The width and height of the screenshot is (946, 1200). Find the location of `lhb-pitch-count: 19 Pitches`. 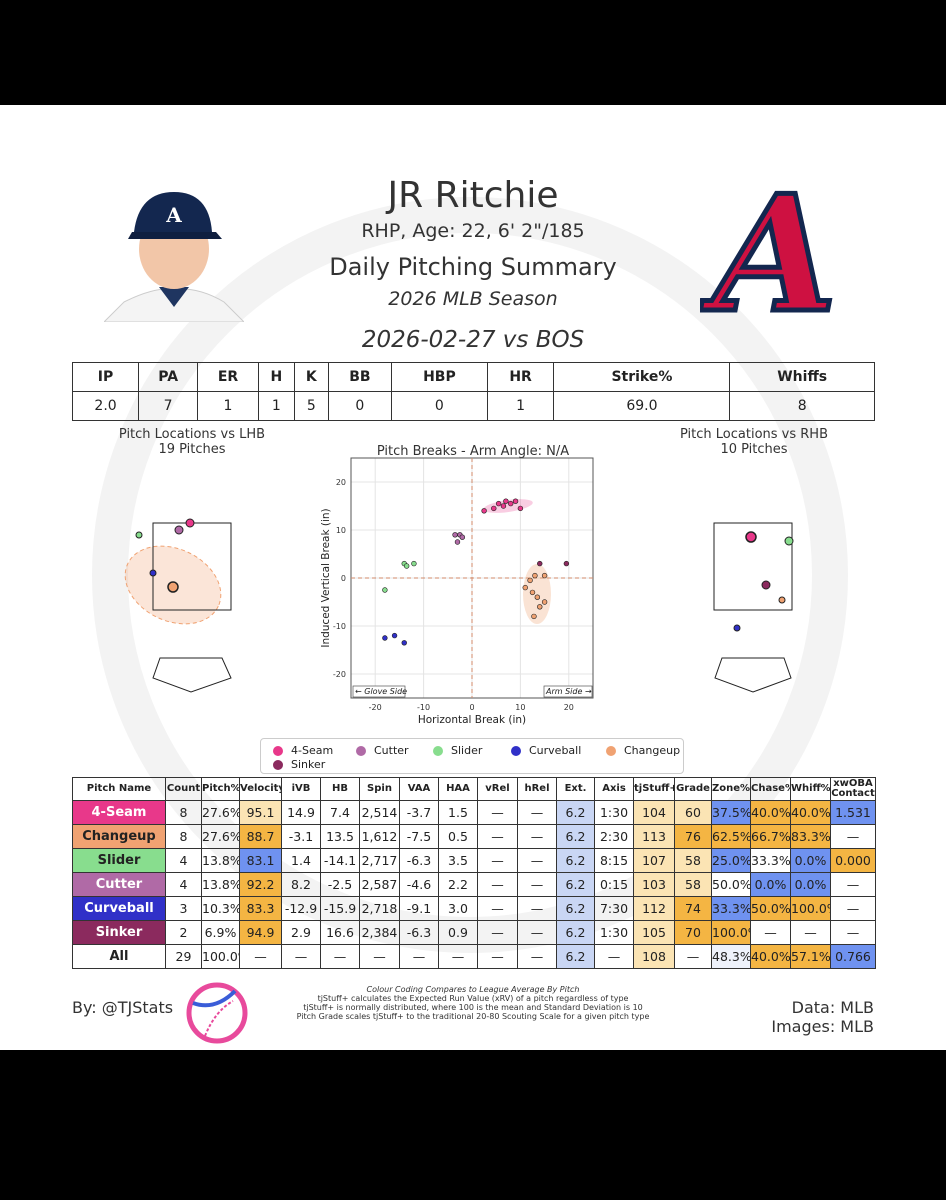

lhb-pitch-count: 19 Pitches is located at coordinates (192, 449).